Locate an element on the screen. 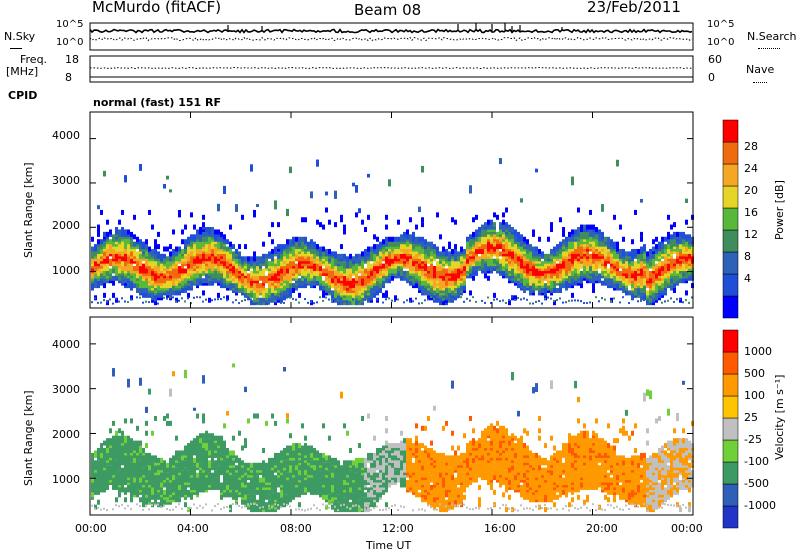 Image resolution: width=800 pixels, height=554 pixels. velocity-ytick-1000: 1000 is located at coordinates (66, 479).